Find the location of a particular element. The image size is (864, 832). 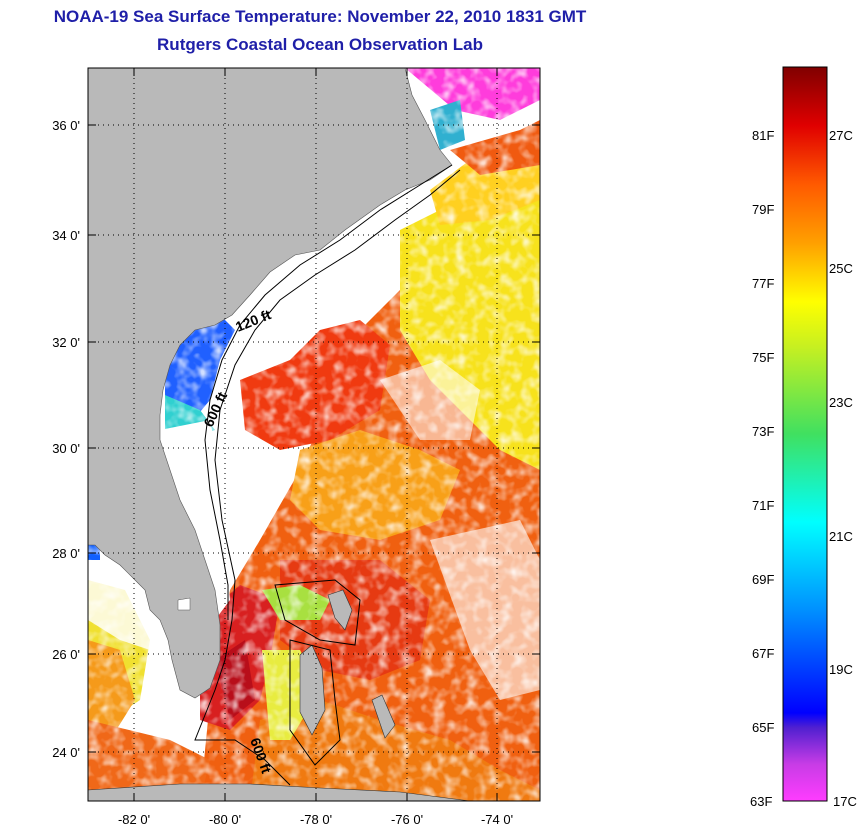

contour-bahamas-bank is located at coordinates (315, 702).